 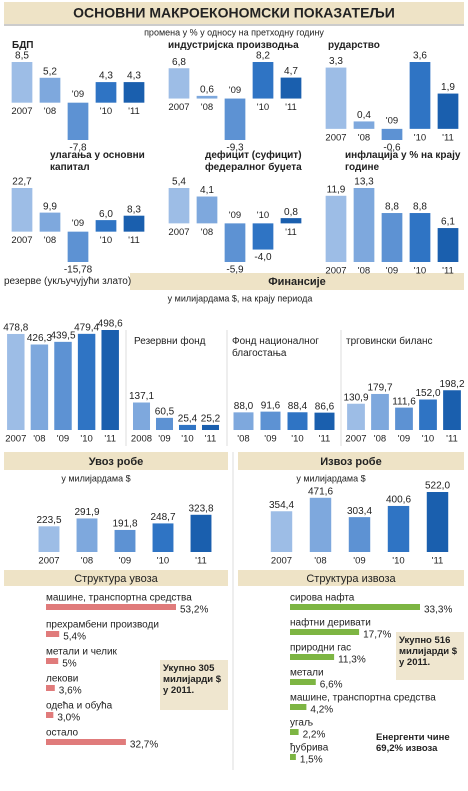 I want to click on chart-title: Резервни фонд, so click(x=170, y=341).